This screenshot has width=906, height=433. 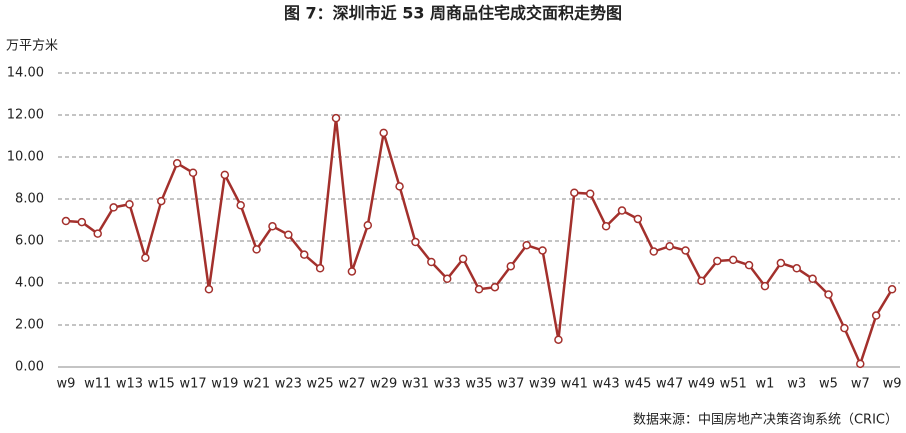 What do you see at coordinates (453, 13) in the screenshot?
I see `chart-title: 图 7：深圳市近 53 周商品住宅成交面积走势图` at bounding box center [453, 13].